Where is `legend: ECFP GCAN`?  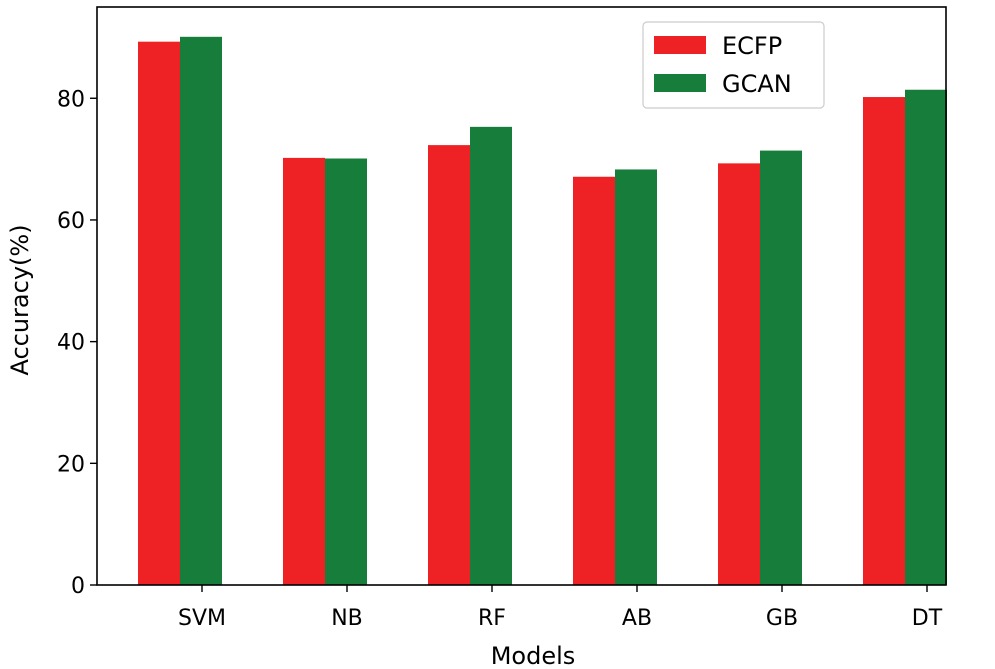 legend: ECFP GCAN is located at coordinates (733, 65).